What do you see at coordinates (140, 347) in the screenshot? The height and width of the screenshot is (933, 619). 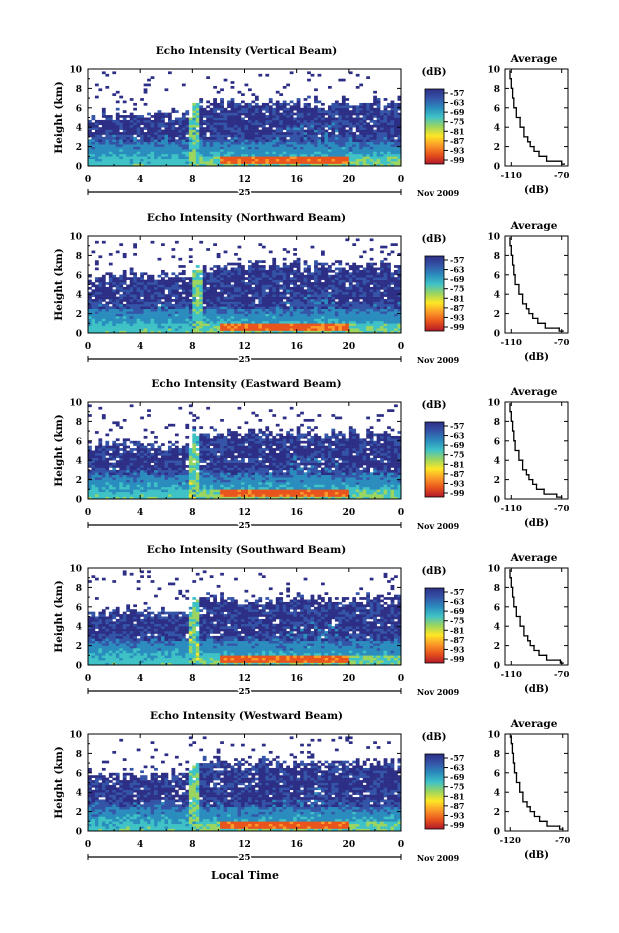 I see `x-tick-label: 4` at bounding box center [140, 347].